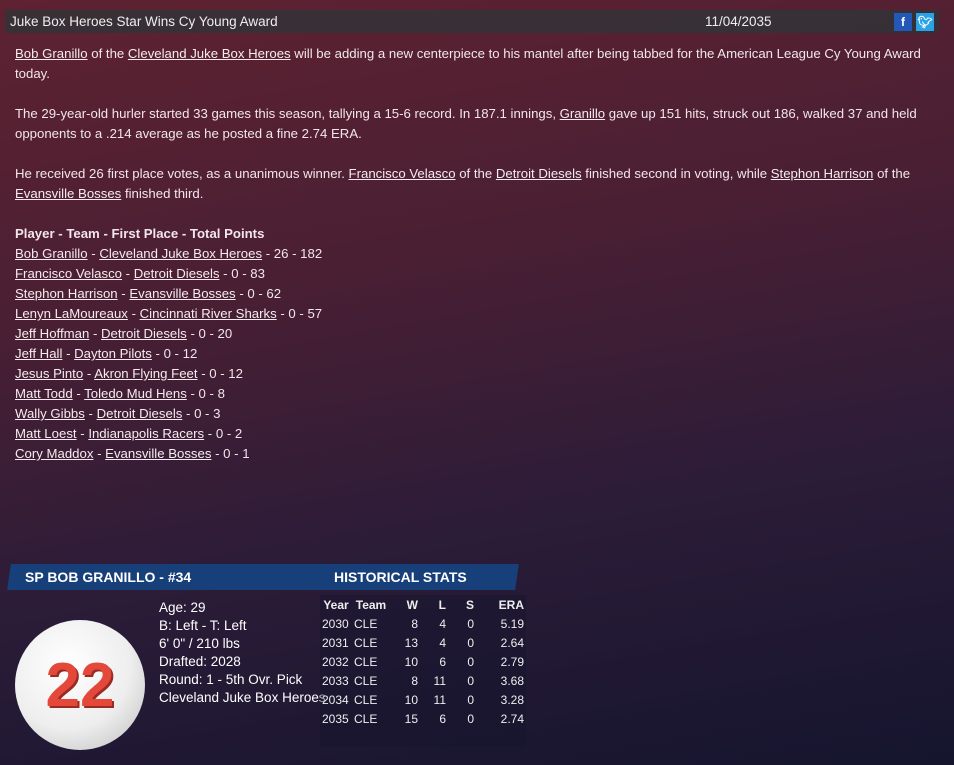  Describe the element at coordinates (108, 577) in the screenshot. I see `player-card-title: SP BOB GRANILLO - #34` at that location.